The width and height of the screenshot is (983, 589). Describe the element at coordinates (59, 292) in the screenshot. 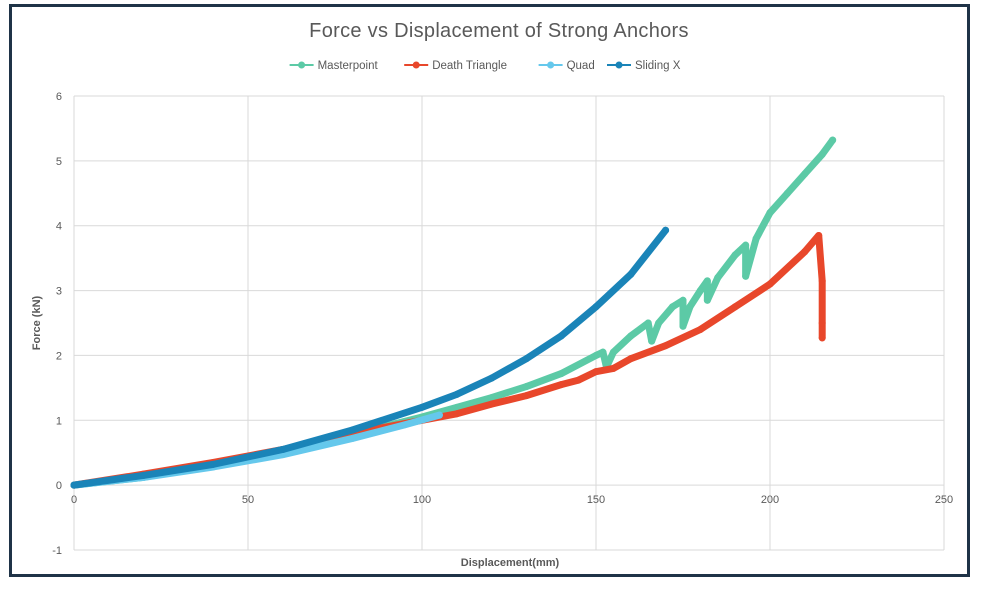

I see `y-tick-label: 3` at that location.